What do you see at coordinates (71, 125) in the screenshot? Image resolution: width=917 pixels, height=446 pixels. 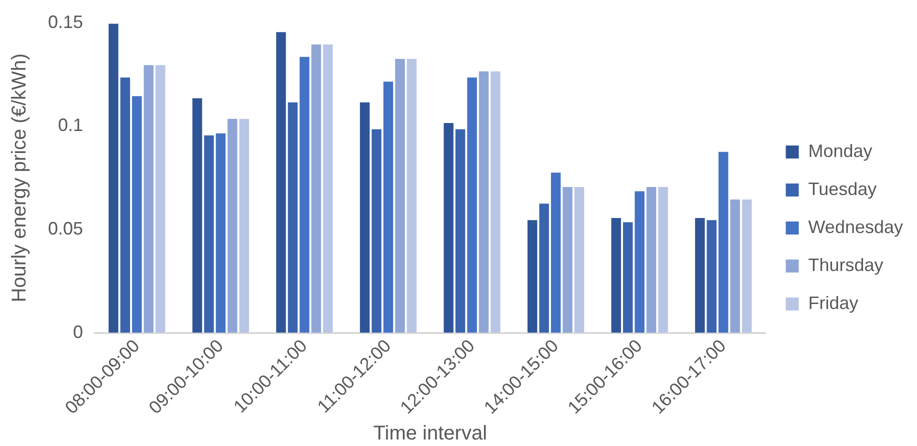 I see `y-tick-label: 0.1` at bounding box center [71, 125].